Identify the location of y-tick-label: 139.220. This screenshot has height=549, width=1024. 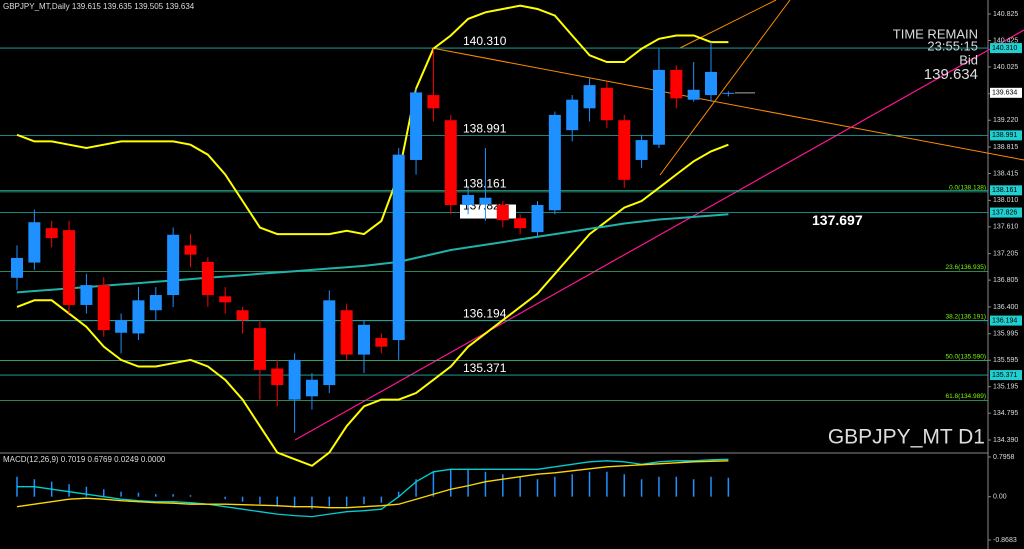
(1005, 120).